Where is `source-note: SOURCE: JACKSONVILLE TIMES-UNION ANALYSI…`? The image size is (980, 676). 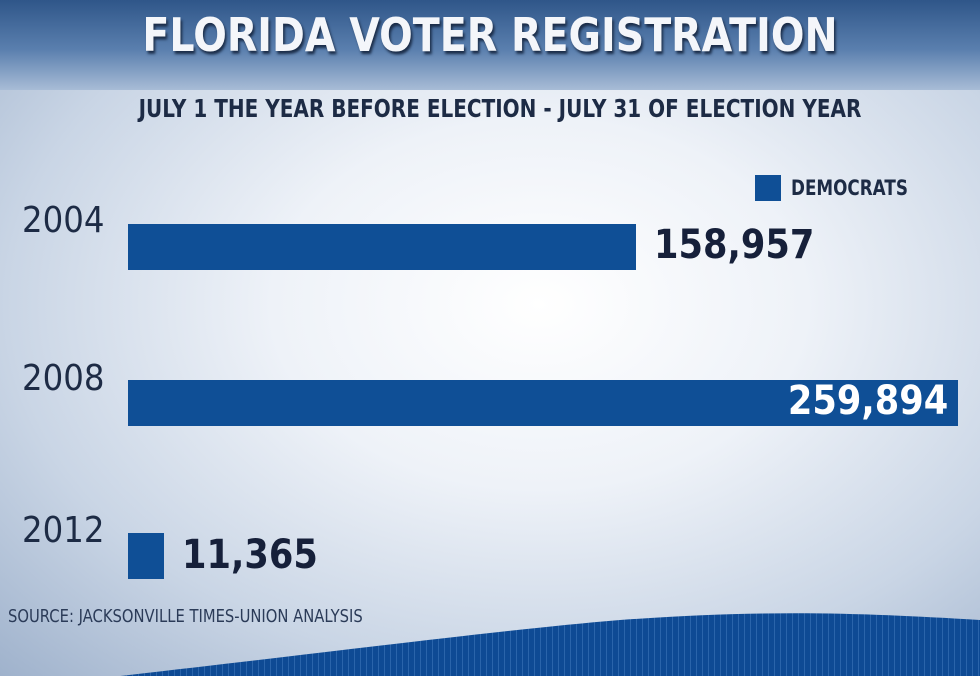 source-note: SOURCE: JACKSONVILLE TIMES-UNION ANALYSI… is located at coordinates (185, 616).